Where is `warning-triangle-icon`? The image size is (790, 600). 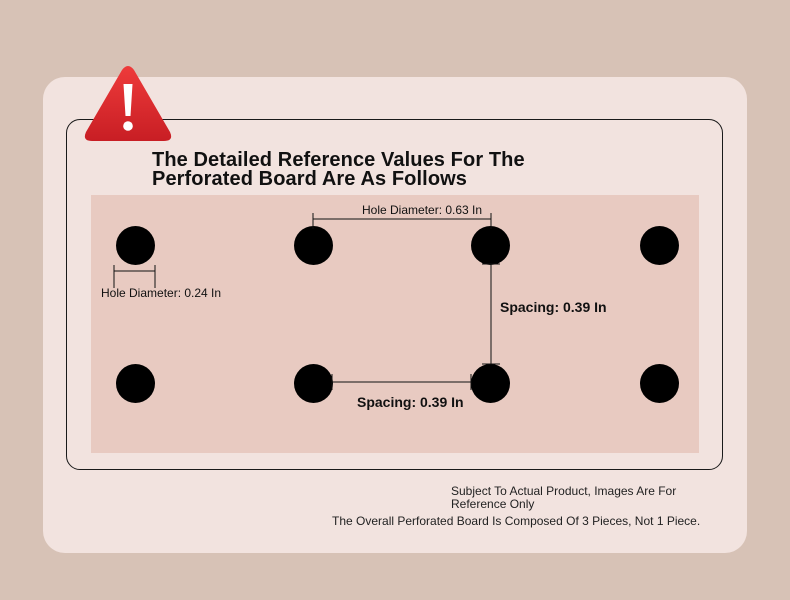
warning-triangle-icon is located at coordinates (128, 103).